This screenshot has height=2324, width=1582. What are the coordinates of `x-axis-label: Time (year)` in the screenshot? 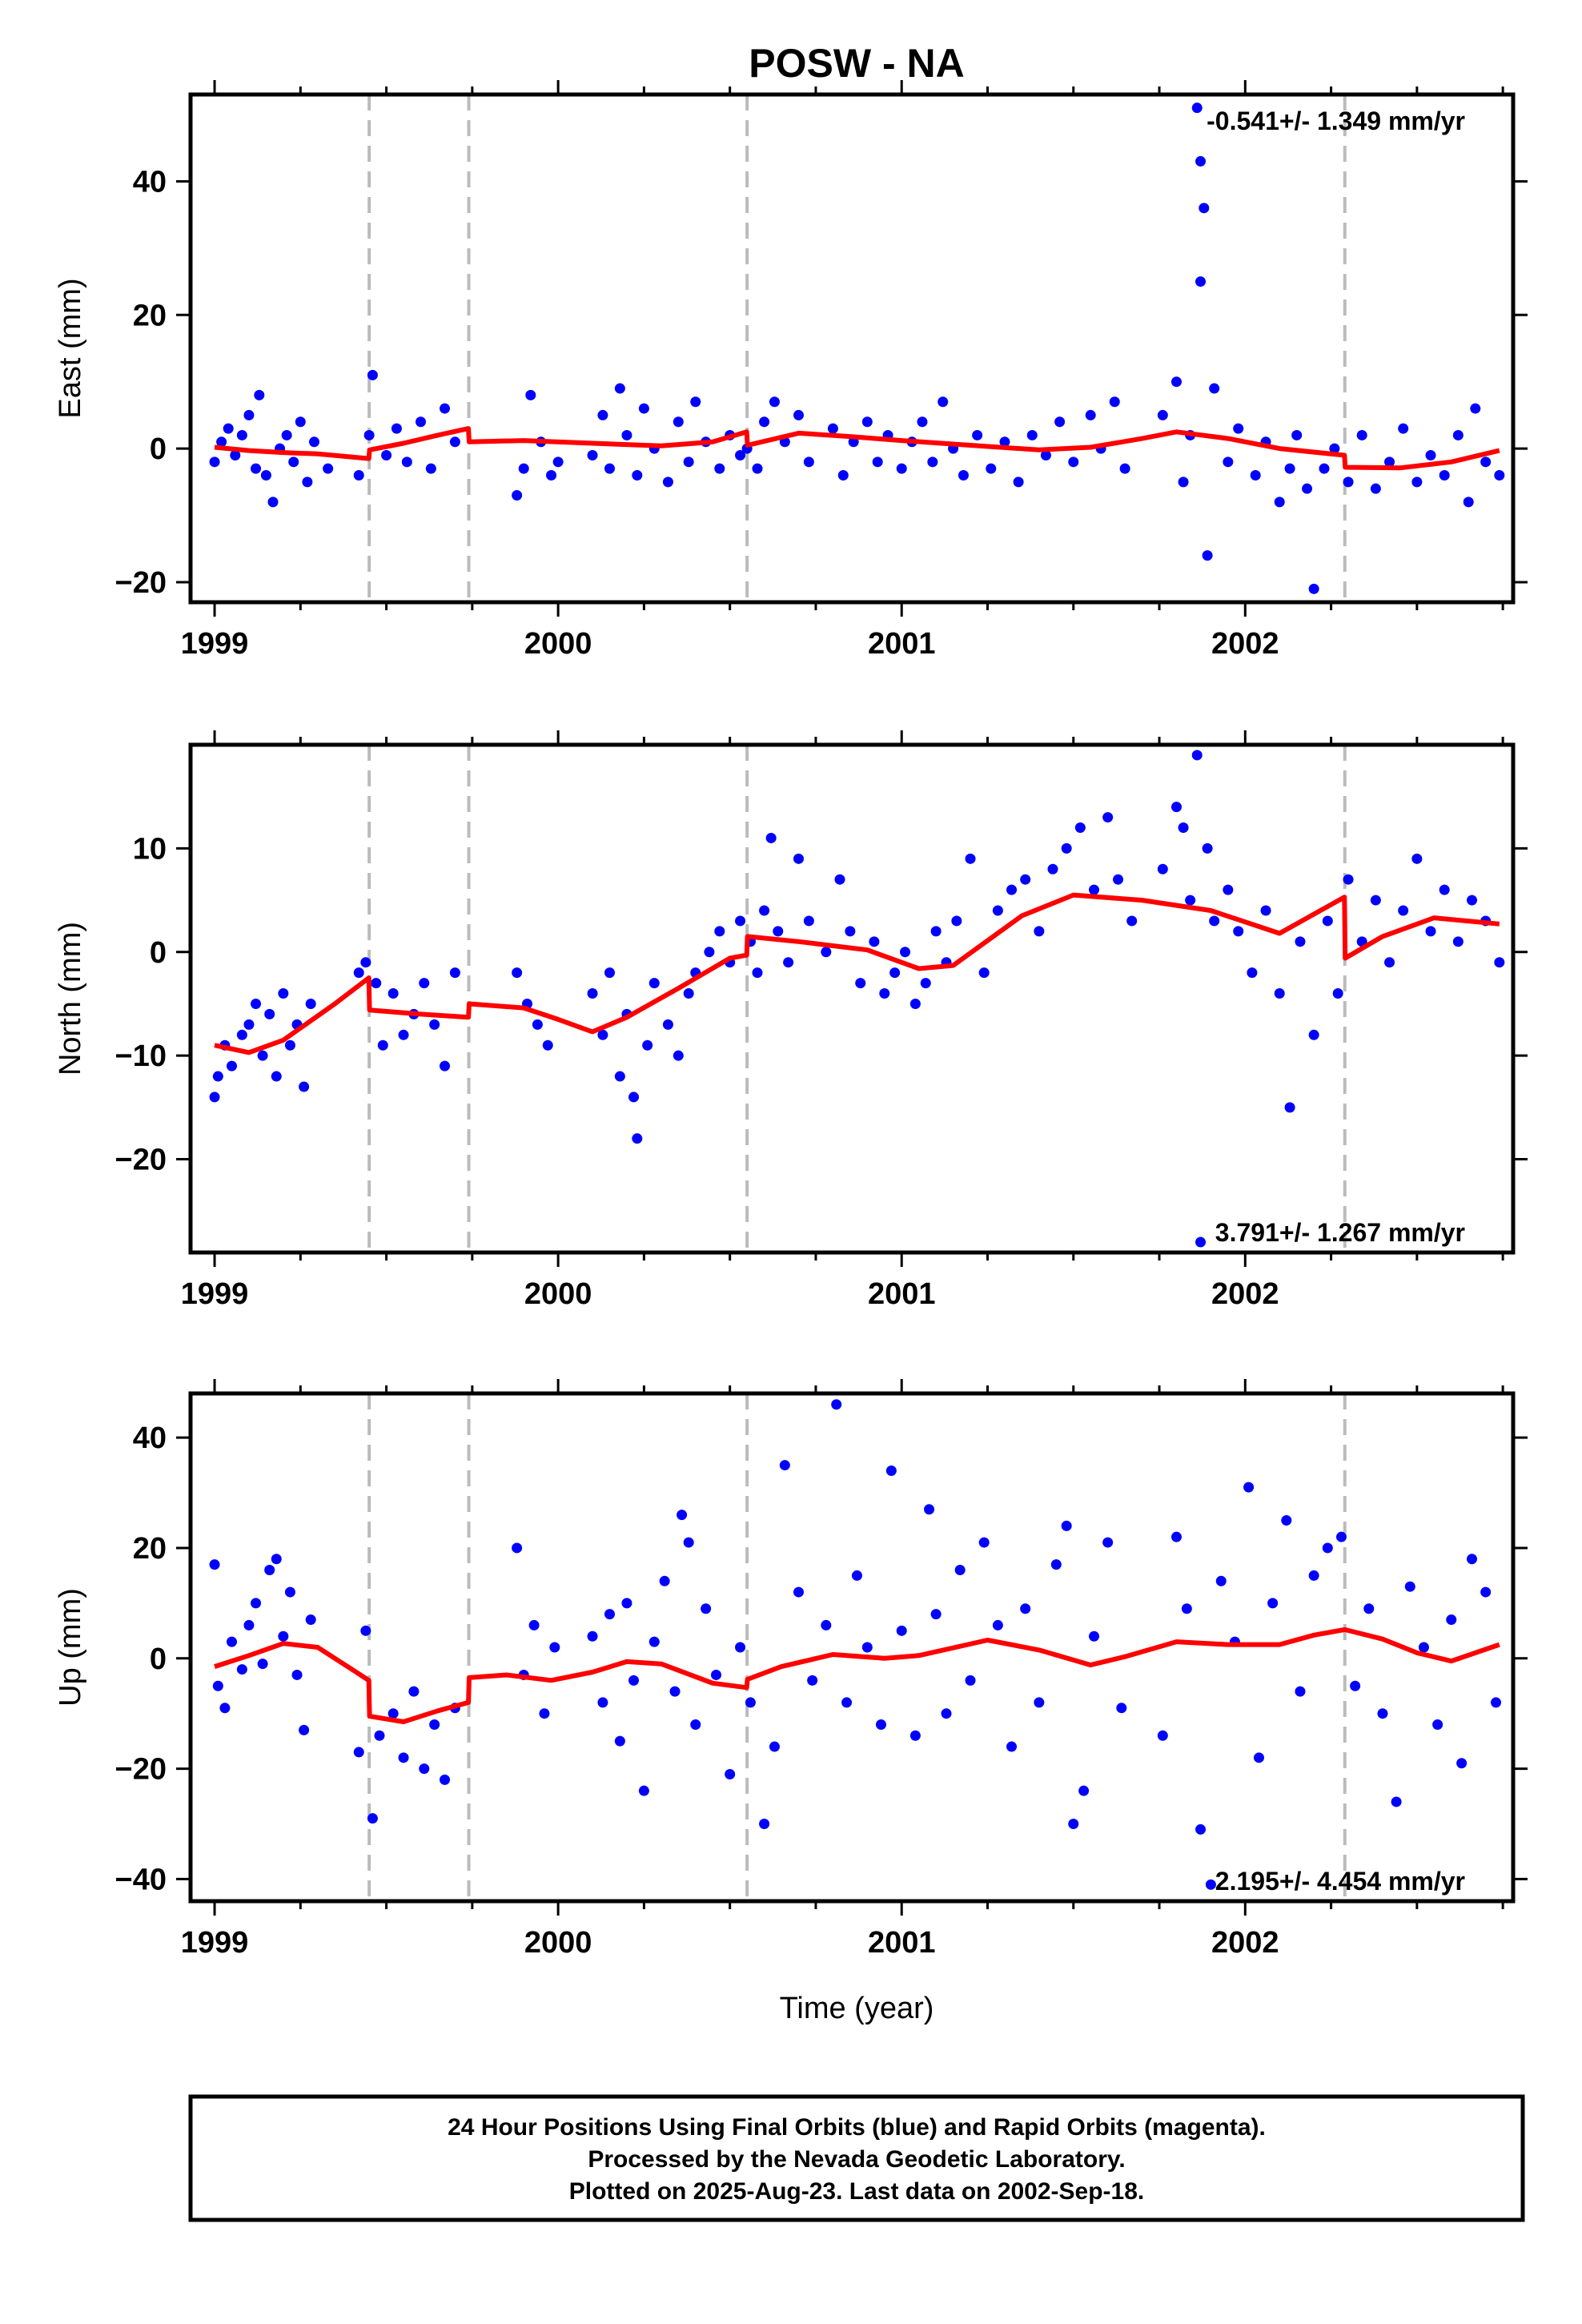 It's located at (857, 2009).